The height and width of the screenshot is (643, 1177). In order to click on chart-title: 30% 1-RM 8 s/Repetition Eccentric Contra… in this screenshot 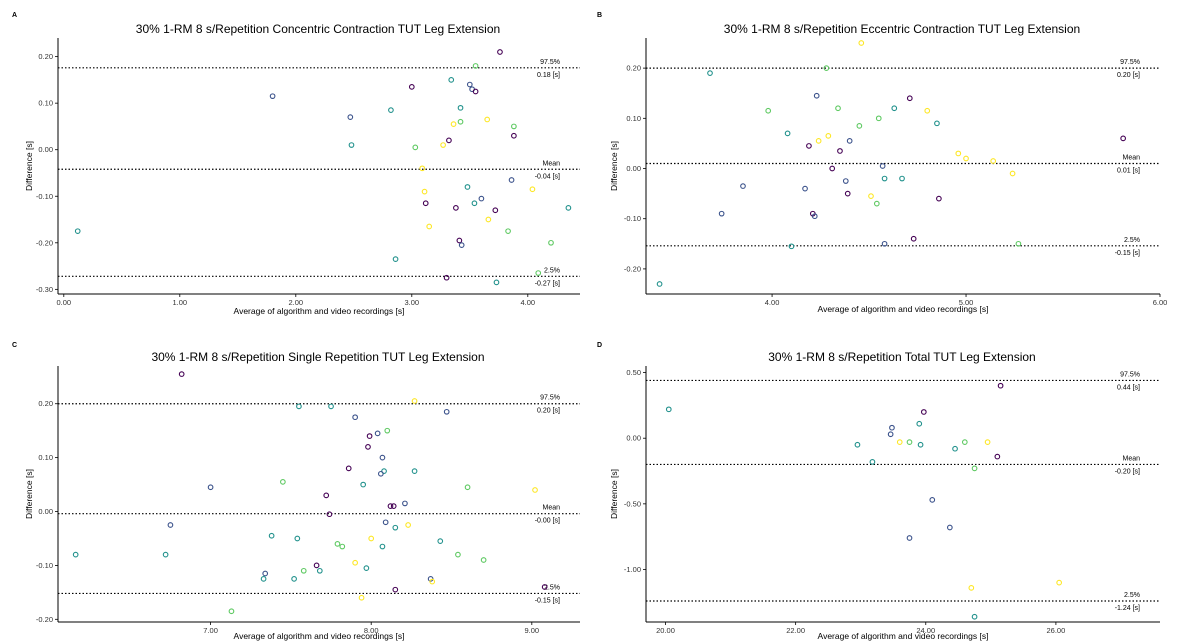, I will do `click(902, 29)`.